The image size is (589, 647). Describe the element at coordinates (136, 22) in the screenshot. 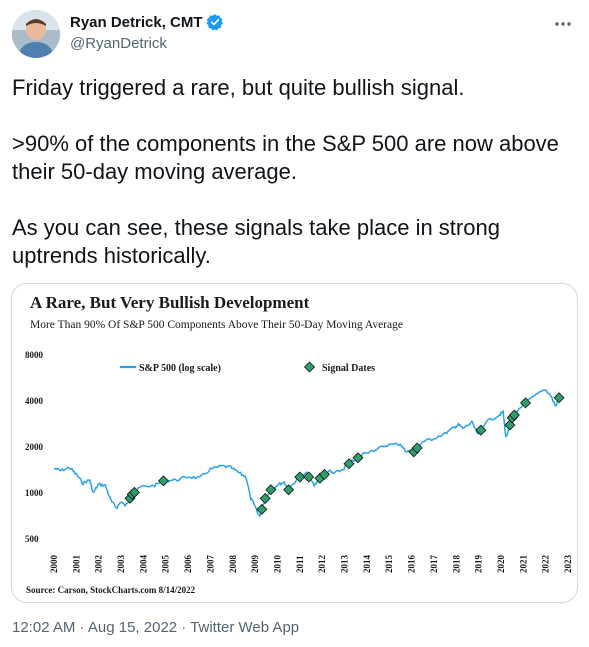

I see `author-name: Ryan Detrick, CMT` at that location.